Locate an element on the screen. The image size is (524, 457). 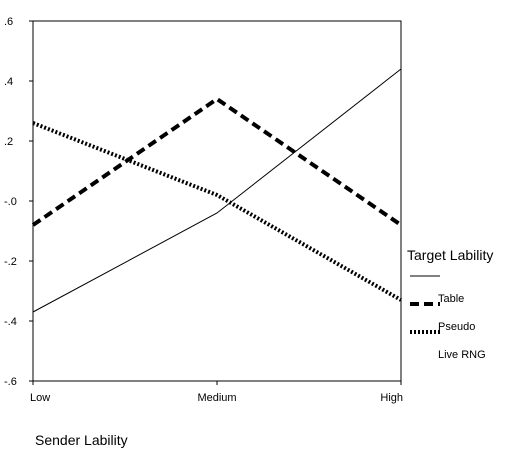
y-tick-label: -.4 is located at coordinates (10, 322).